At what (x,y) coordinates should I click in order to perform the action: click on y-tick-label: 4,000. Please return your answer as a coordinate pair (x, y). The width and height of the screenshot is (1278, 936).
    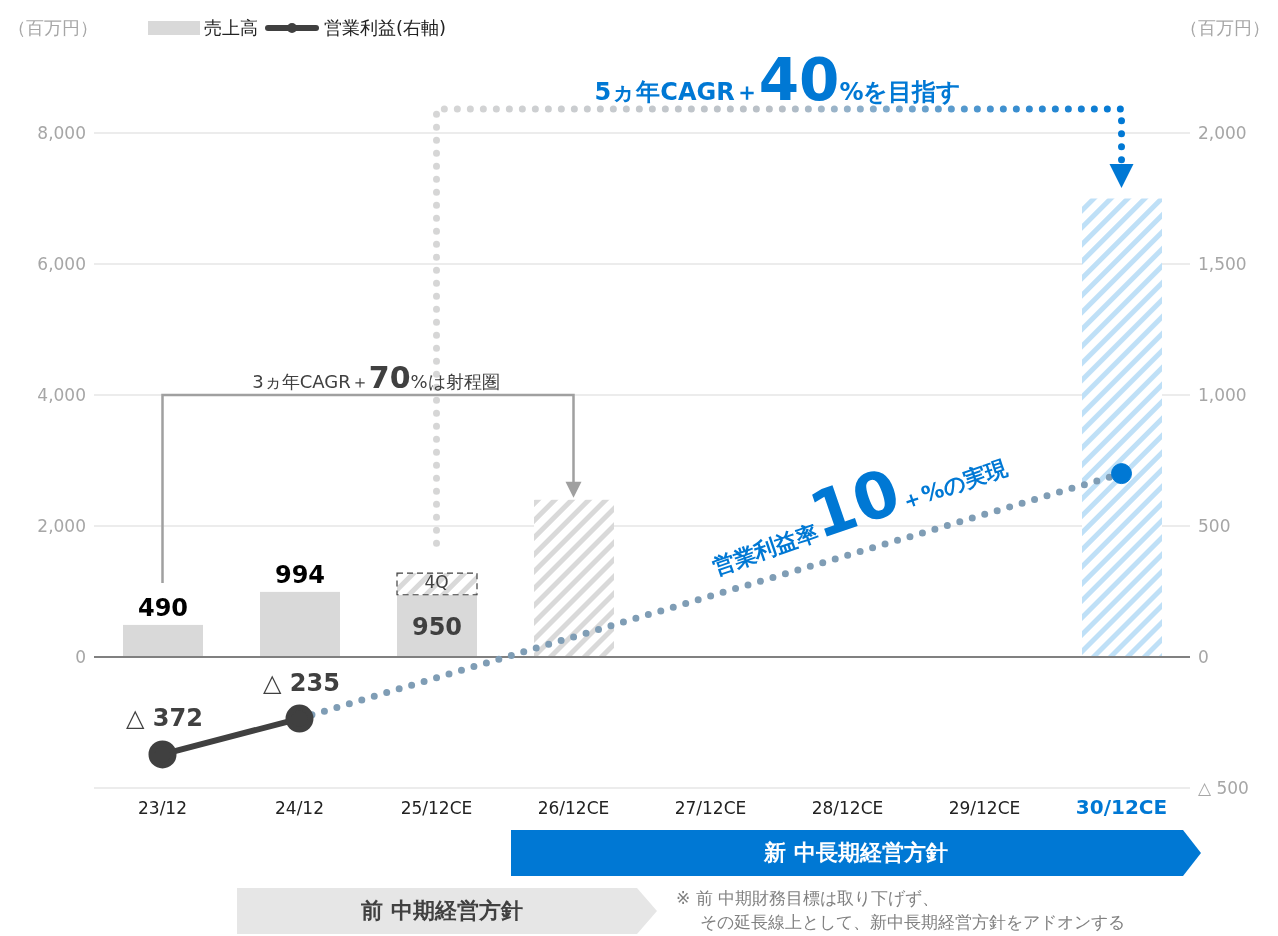
    Looking at the image, I should click on (61, 395).